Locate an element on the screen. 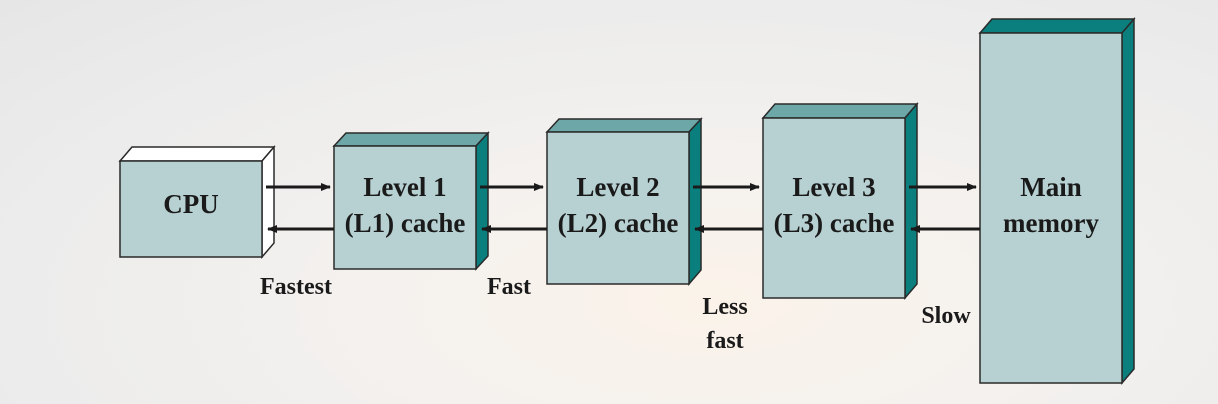 This screenshot has height=404, width=1218. speed-label-fast: Fast is located at coordinates (509, 287).